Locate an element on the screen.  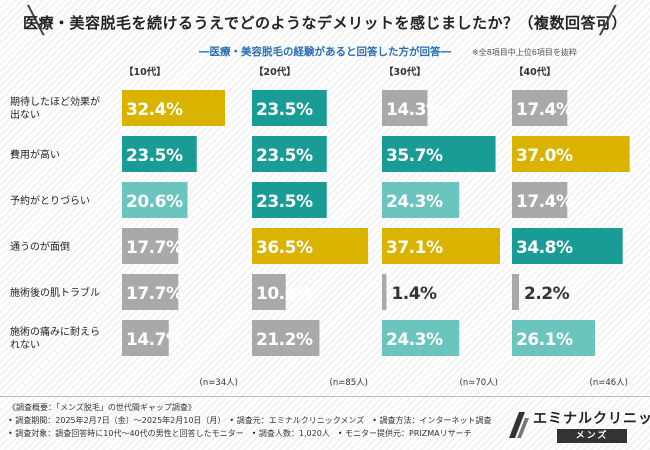
chart-subtitle: ―医療・美容脱毛の経験があると回答した方が回答― is located at coordinates (325, 52).